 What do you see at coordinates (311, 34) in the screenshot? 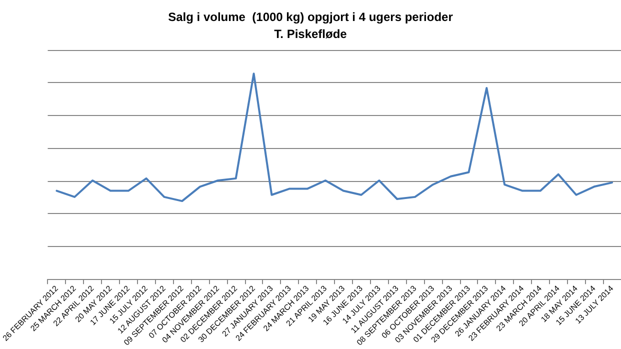
I see `chart-subtitle: T. Piskefløde` at bounding box center [311, 34].